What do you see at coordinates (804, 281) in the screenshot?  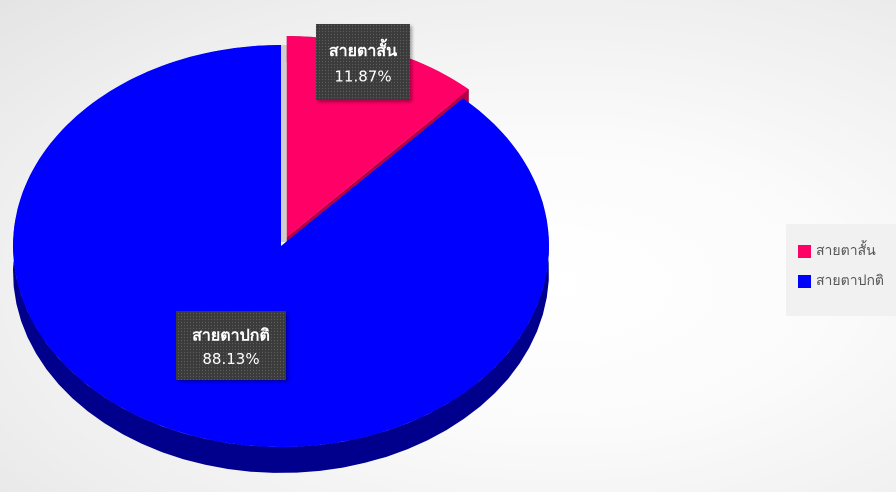 I see `legend-swatch-normal-sight` at bounding box center [804, 281].